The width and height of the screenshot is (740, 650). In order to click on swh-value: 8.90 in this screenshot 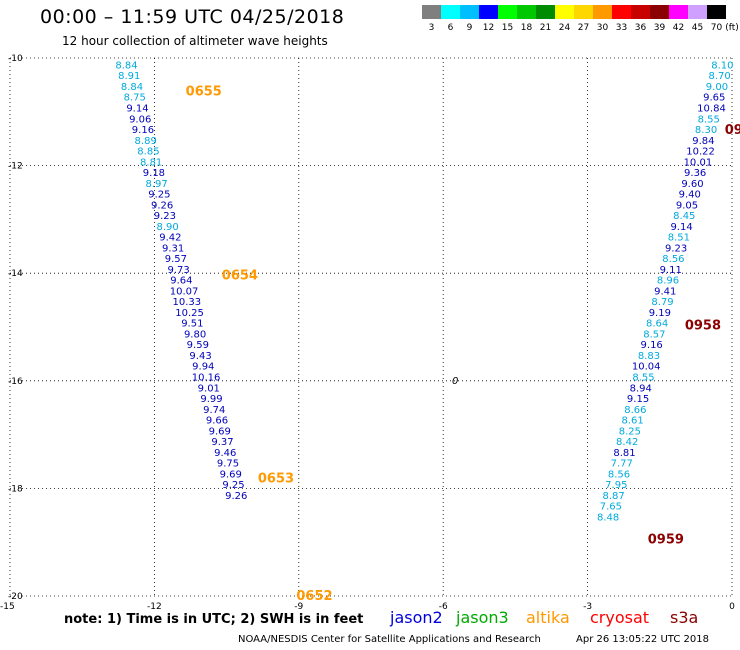, I will do `click(168, 227)`.